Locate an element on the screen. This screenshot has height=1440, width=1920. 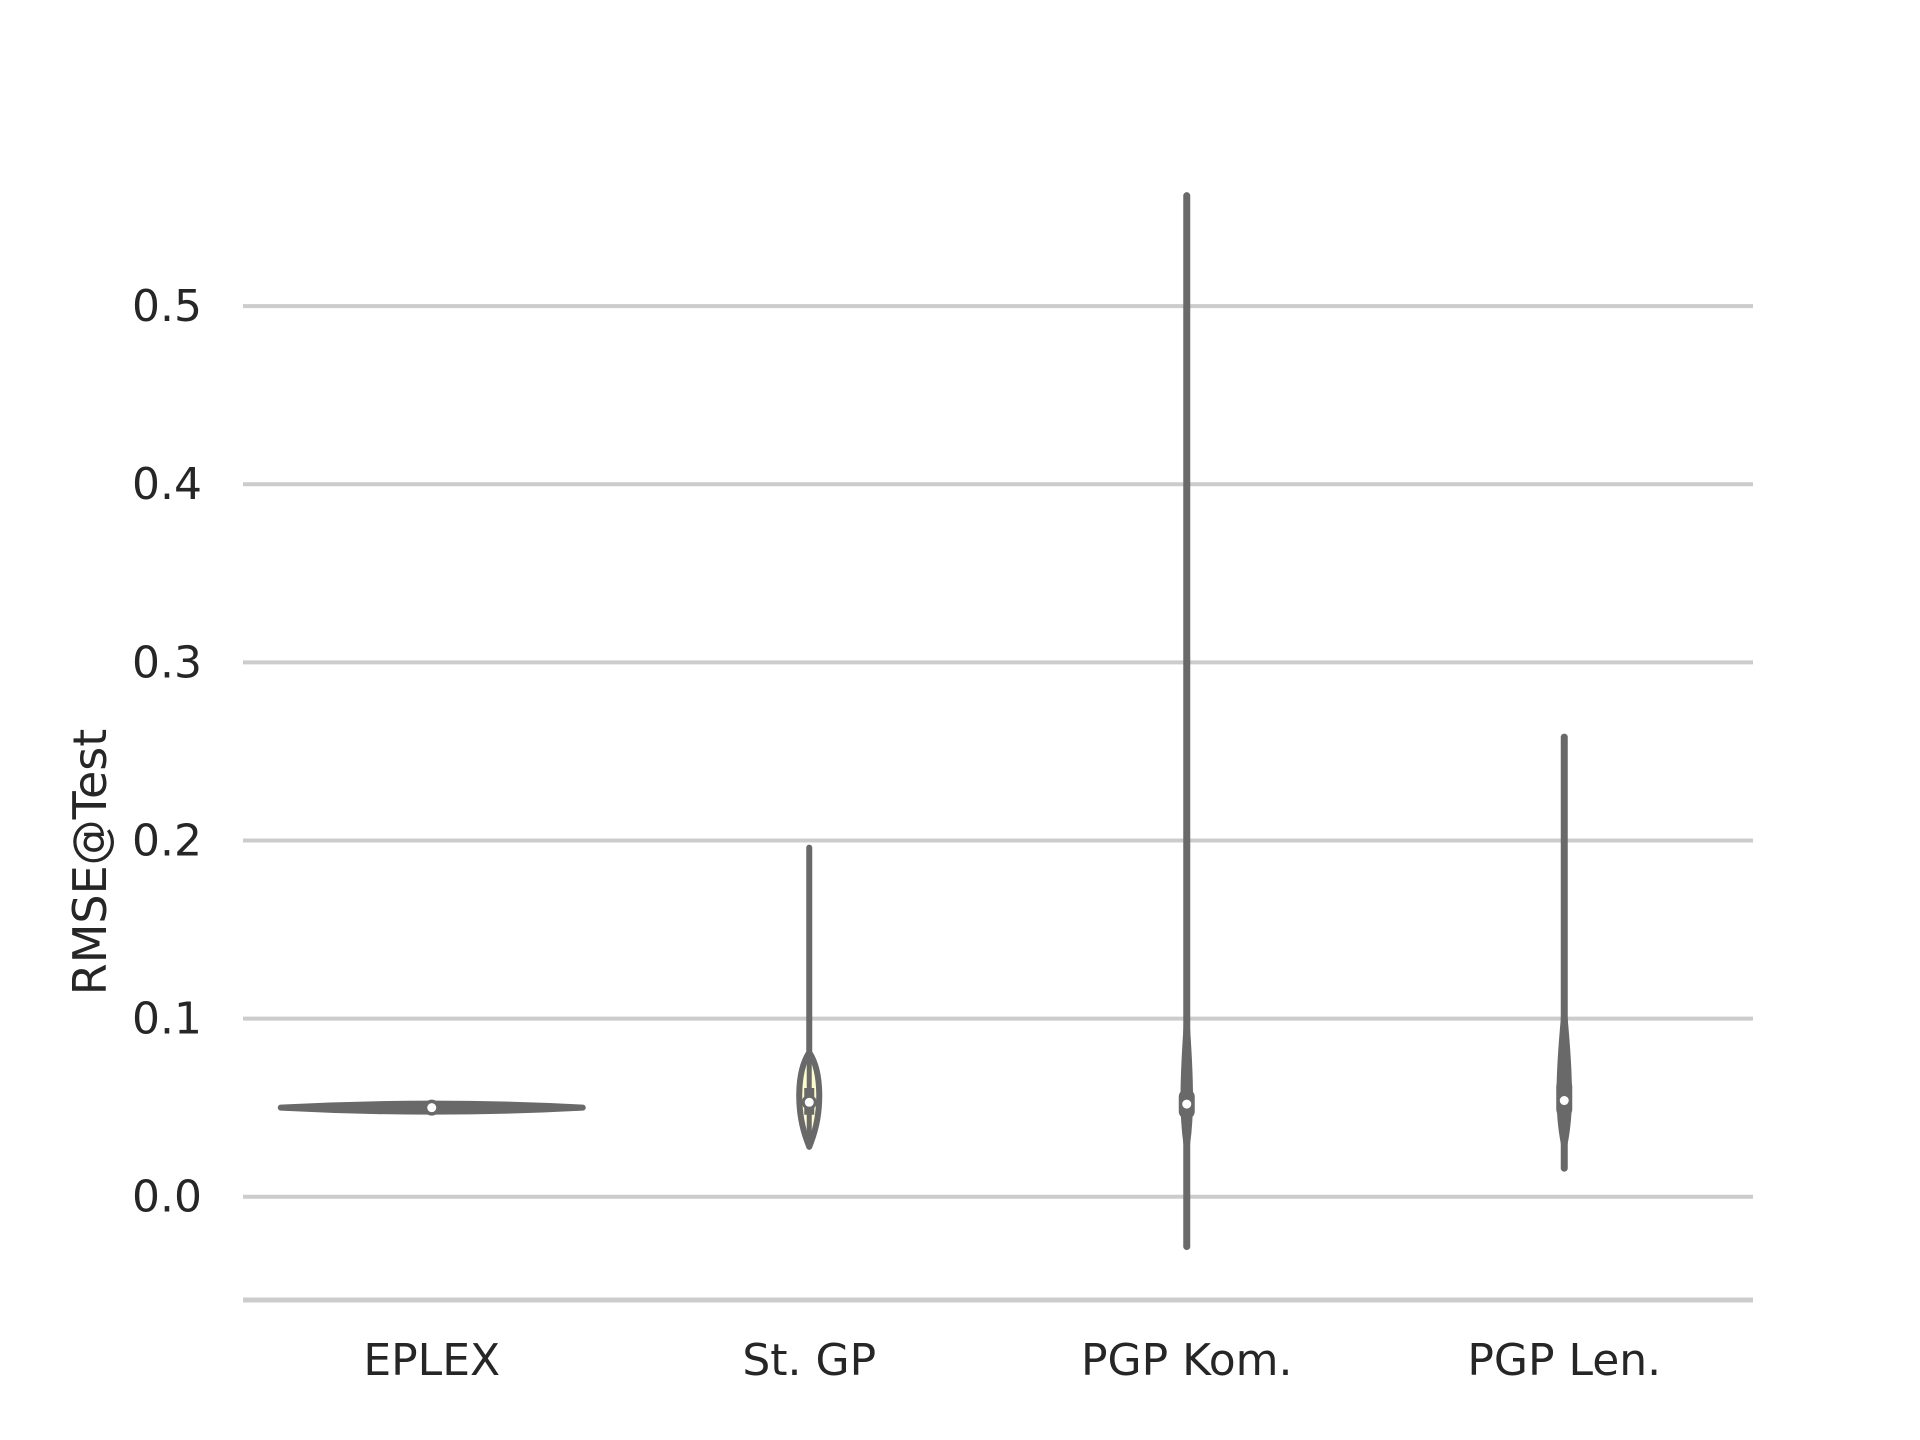
y-tick-label: 0.1 is located at coordinates (167, 1019).